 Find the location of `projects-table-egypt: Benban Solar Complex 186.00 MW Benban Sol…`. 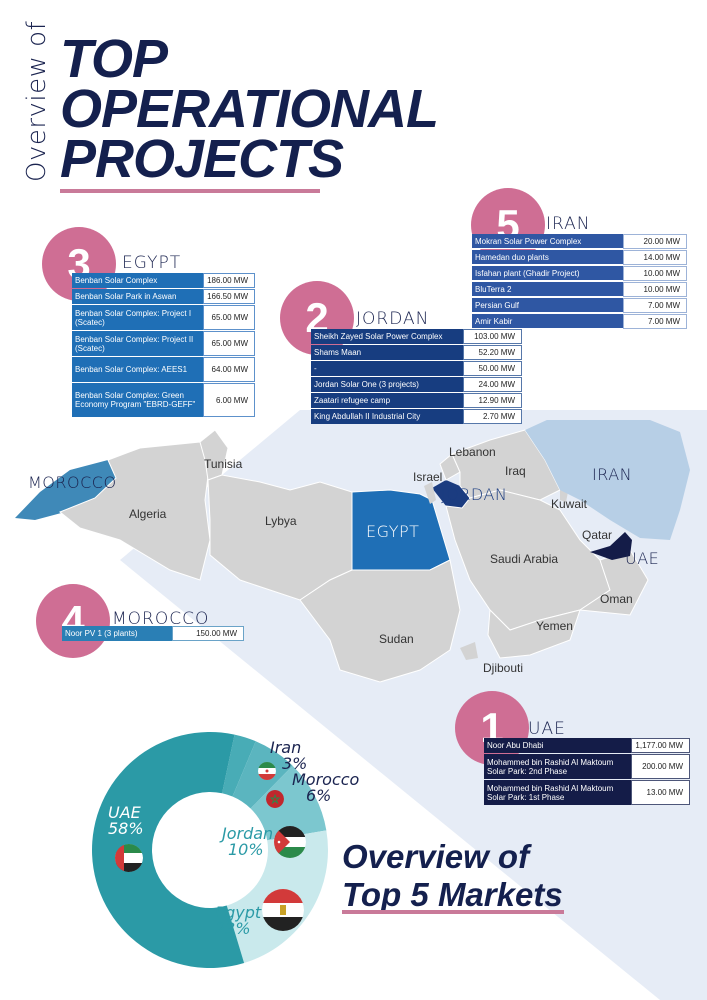

projects-table-egypt: Benban Solar Complex 186.00 MW Benban Sol… is located at coordinates (163, 345).